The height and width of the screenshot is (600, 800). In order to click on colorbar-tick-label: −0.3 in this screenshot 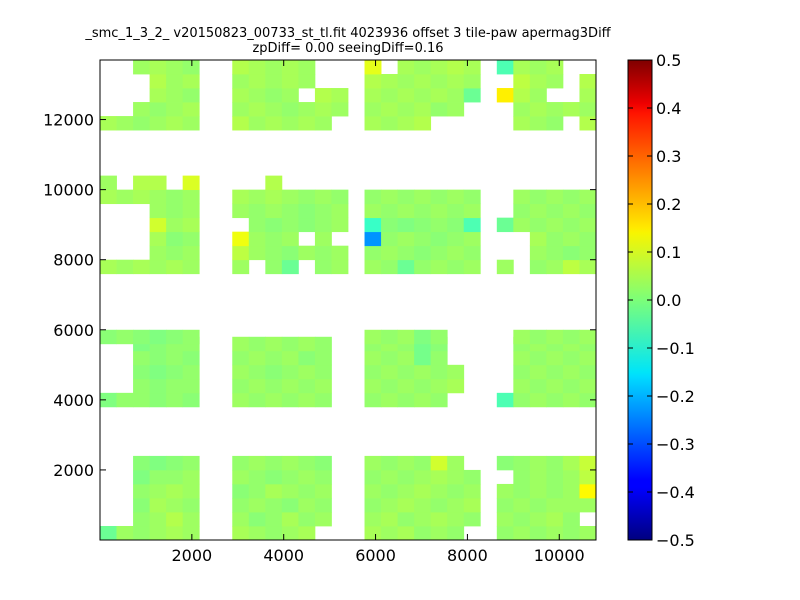, I will do `click(675, 444)`.